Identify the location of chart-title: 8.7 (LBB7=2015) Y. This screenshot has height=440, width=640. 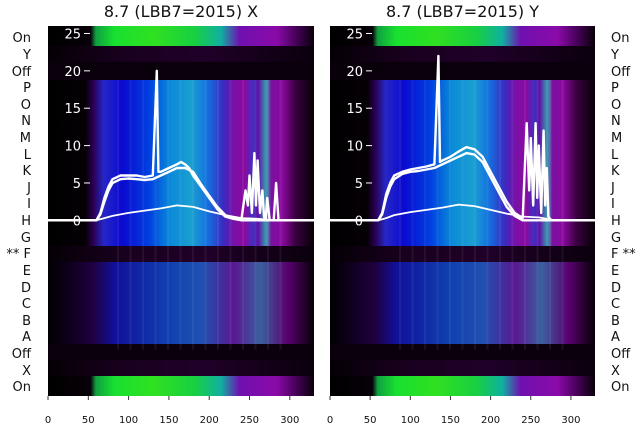
(462, 11).